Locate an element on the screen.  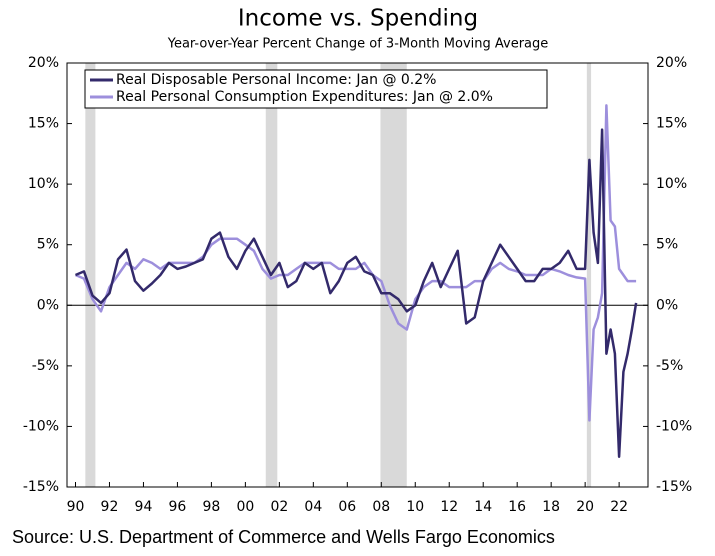
x-tick-label: 94 is located at coordinates (144, 507).